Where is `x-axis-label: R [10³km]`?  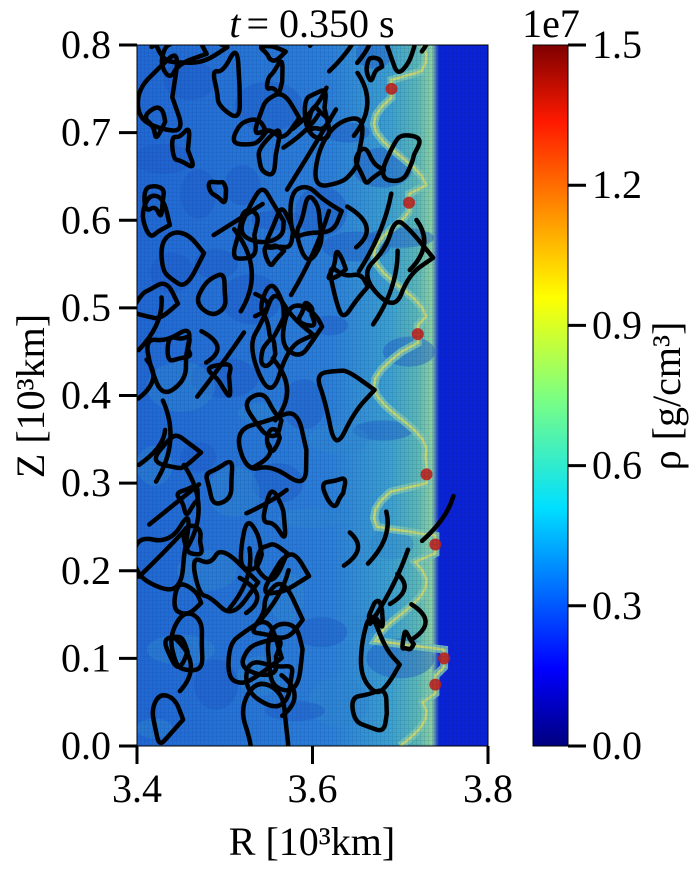 x-axis-label: R [10³km] is located at coordinates (312, 841).